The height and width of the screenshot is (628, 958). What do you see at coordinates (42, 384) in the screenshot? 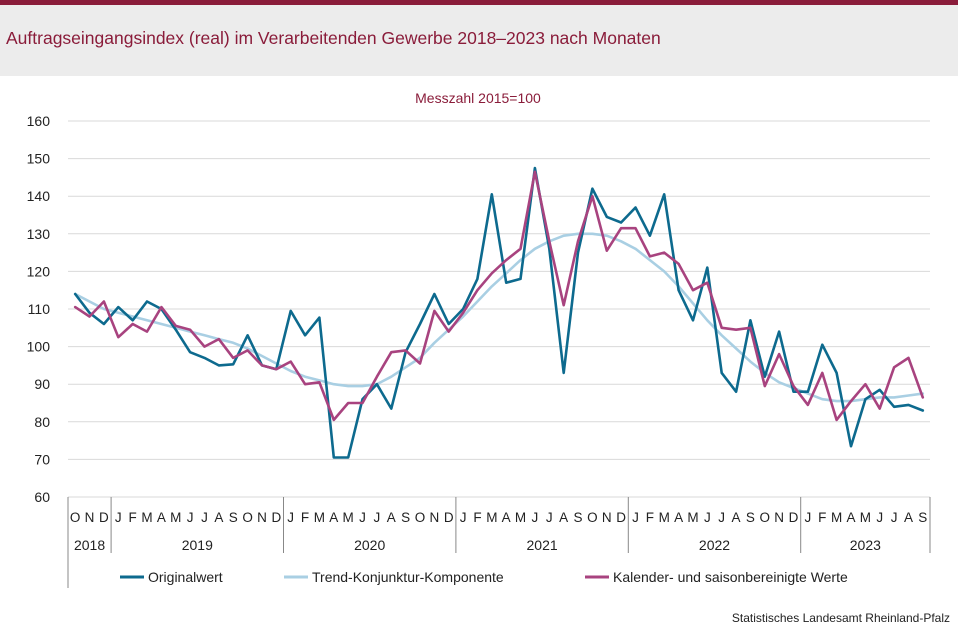
I see `y-tick-label: 90` at bounding box center [42, 384].